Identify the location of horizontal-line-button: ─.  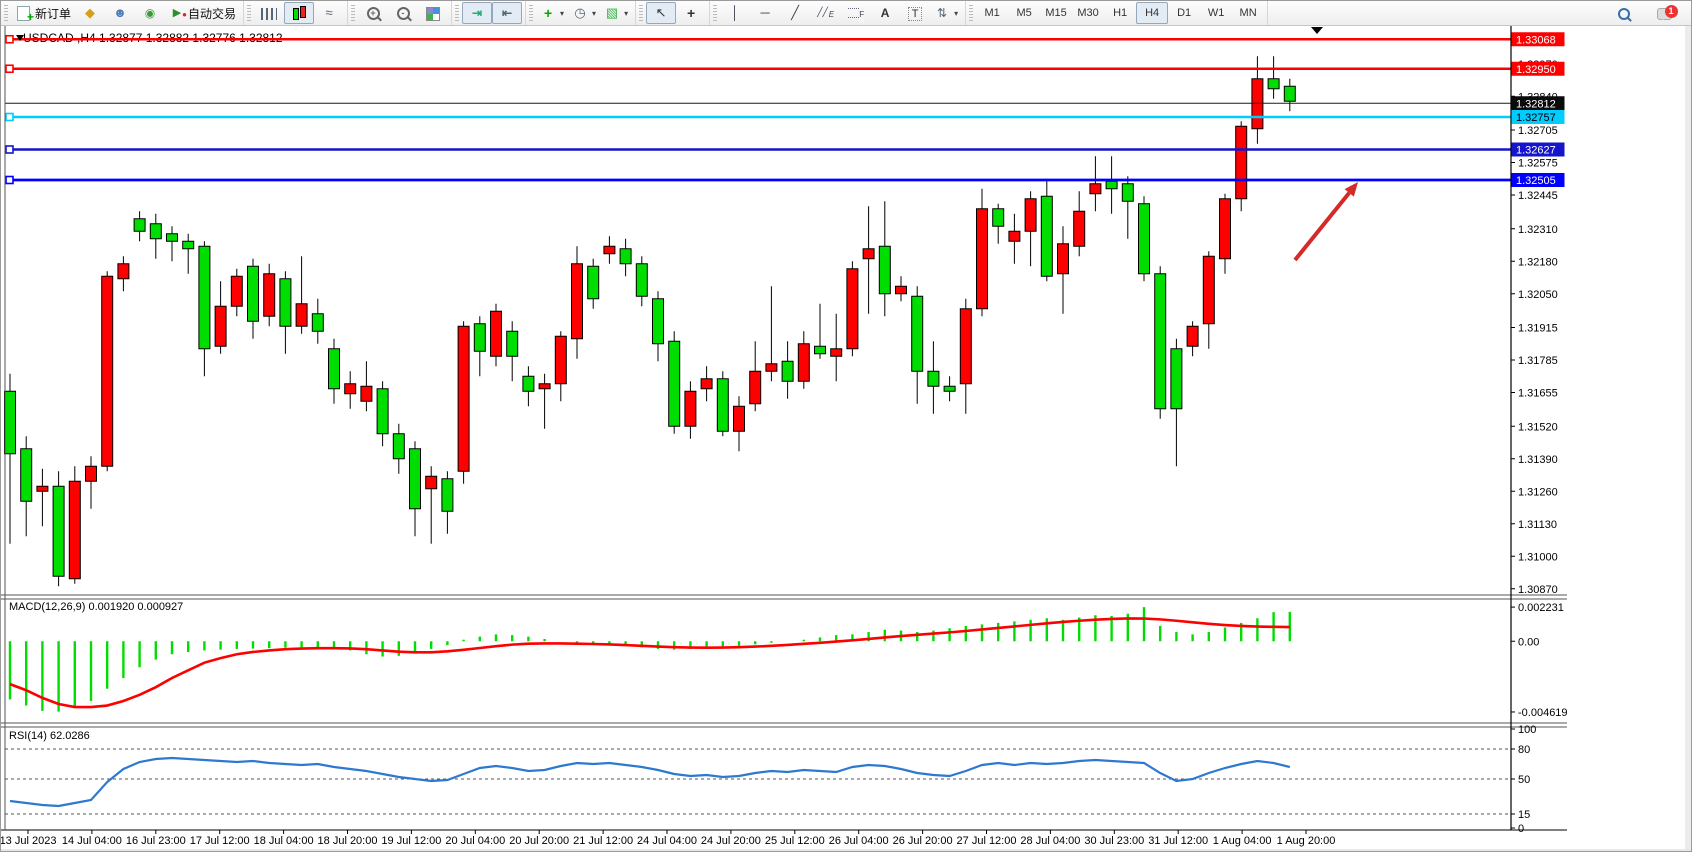
(765, 13).